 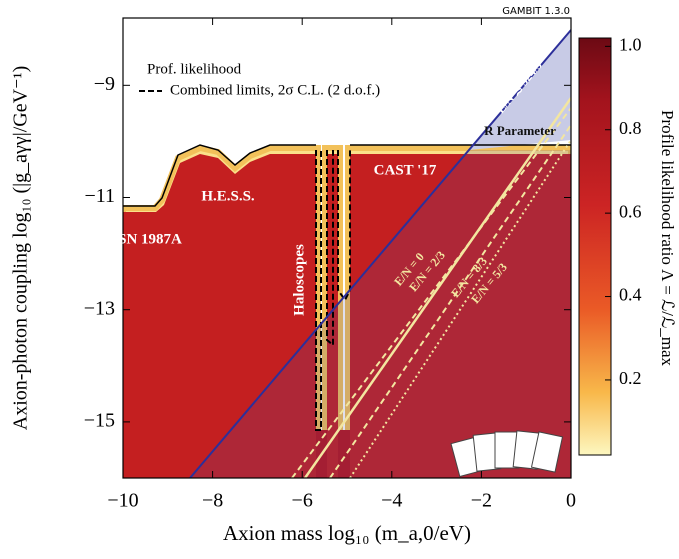 I want to click on annotation: Haloscopes, so click(x=299, y=280).